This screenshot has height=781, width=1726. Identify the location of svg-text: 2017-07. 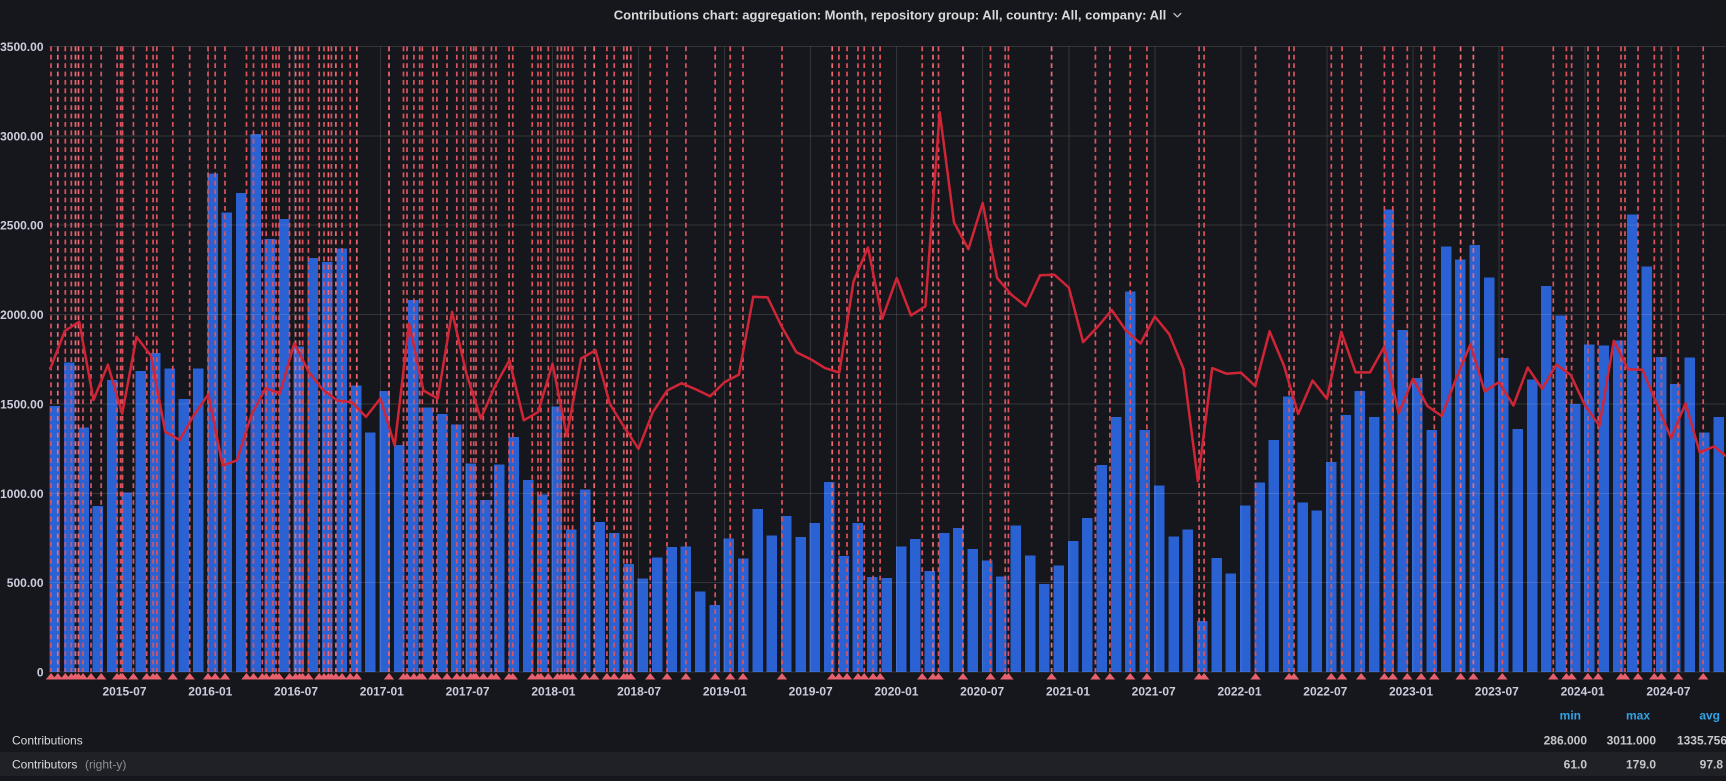
(468, 692).